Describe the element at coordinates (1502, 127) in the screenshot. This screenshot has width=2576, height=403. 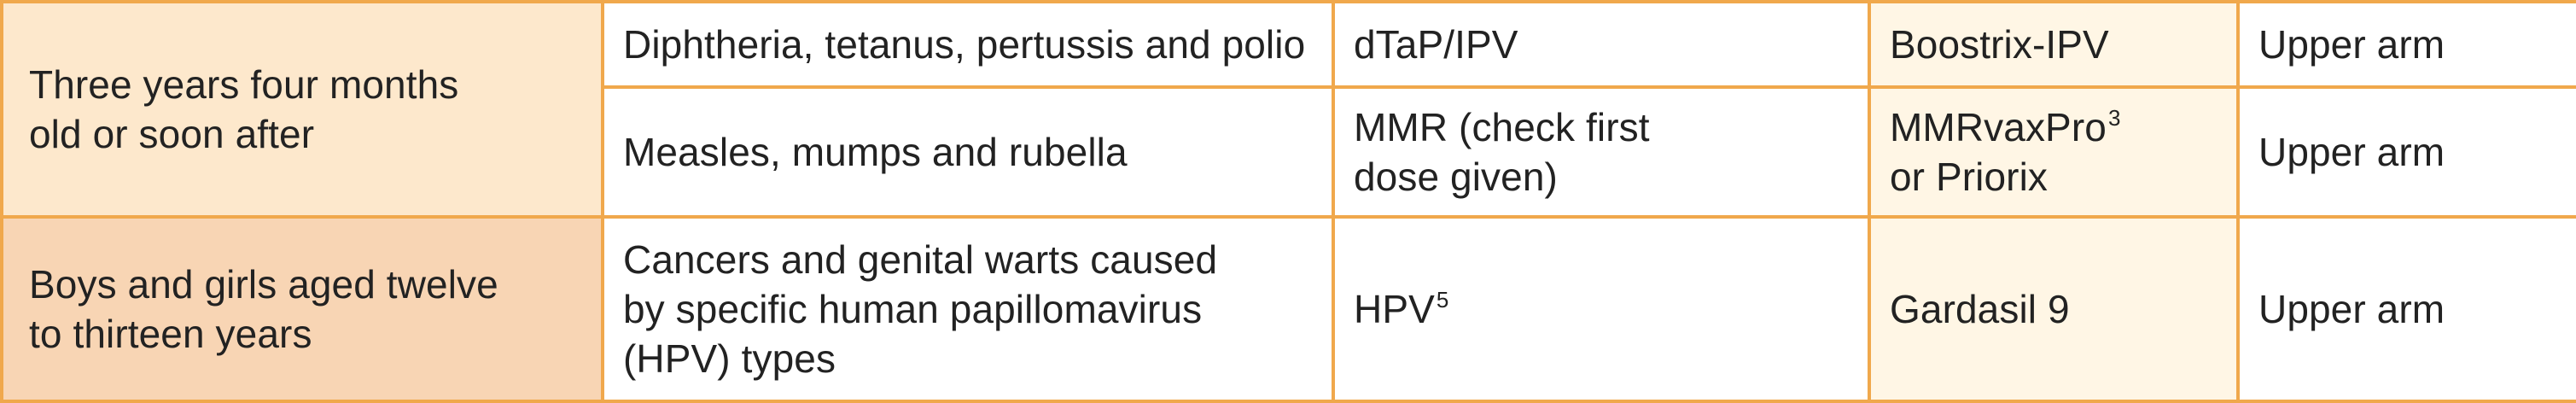
I see `vaccine-line: MMR (check first` at that location.